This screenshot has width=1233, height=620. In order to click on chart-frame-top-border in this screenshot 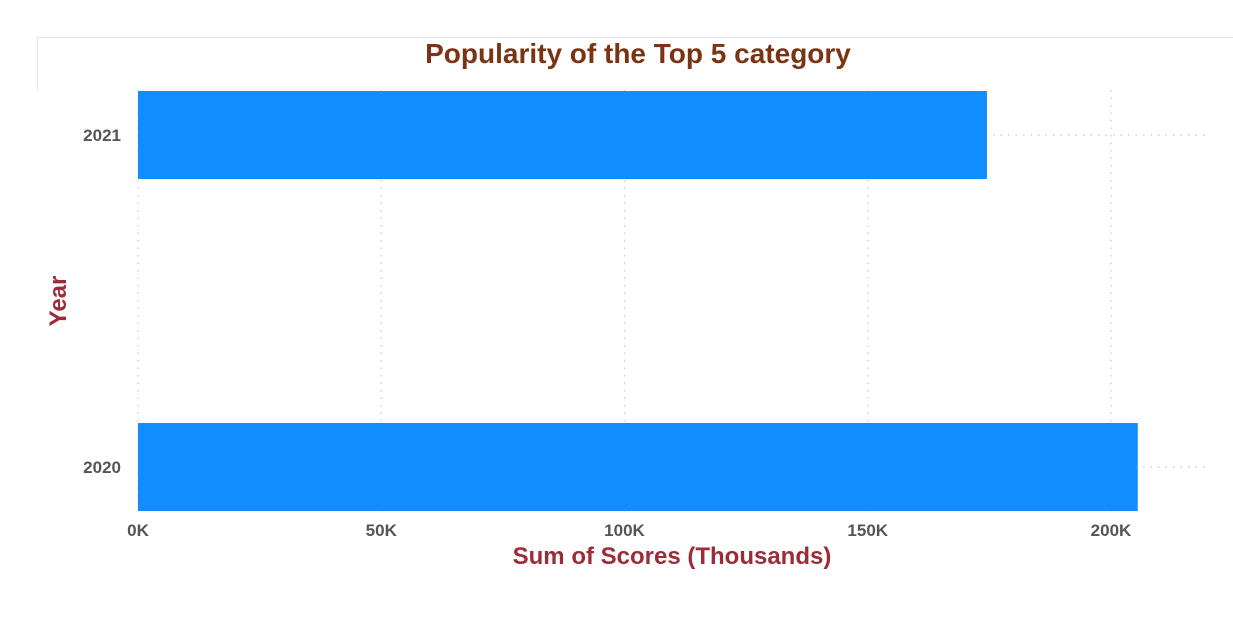, I will do `click(635, 37)`.